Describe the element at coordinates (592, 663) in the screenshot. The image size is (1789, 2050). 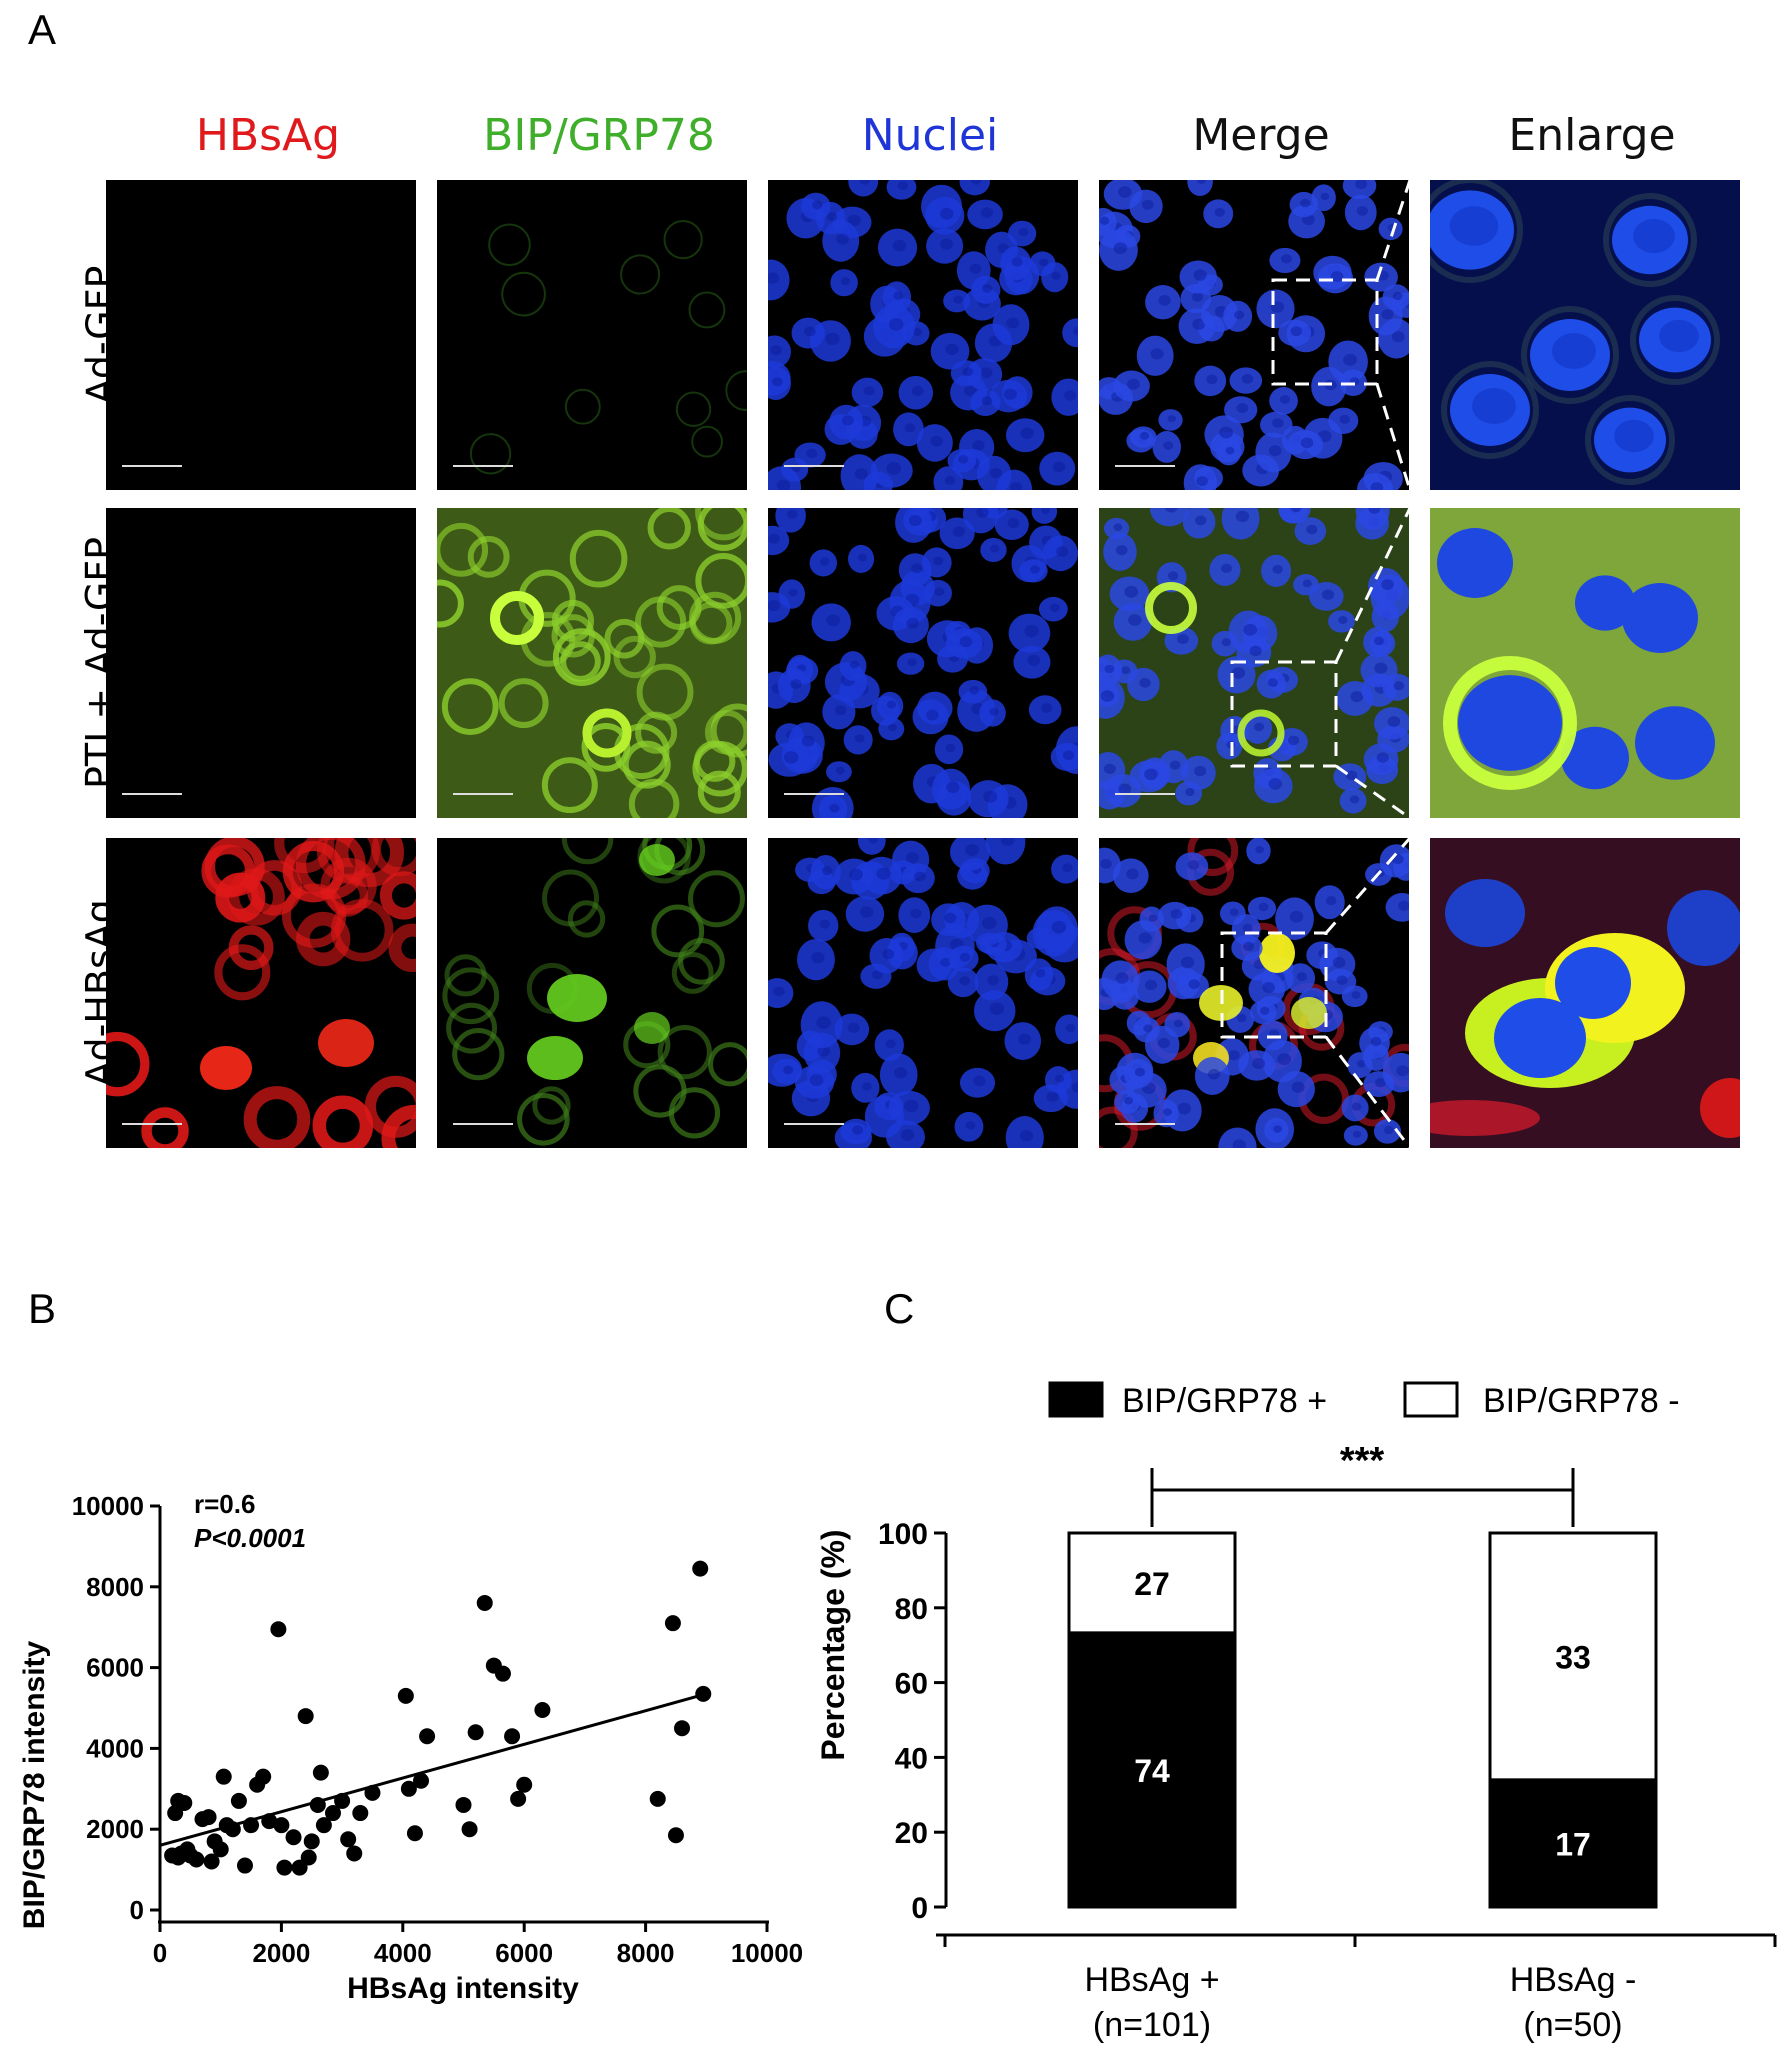
I see `tile-pti-ad-gfp-bip` at that location.